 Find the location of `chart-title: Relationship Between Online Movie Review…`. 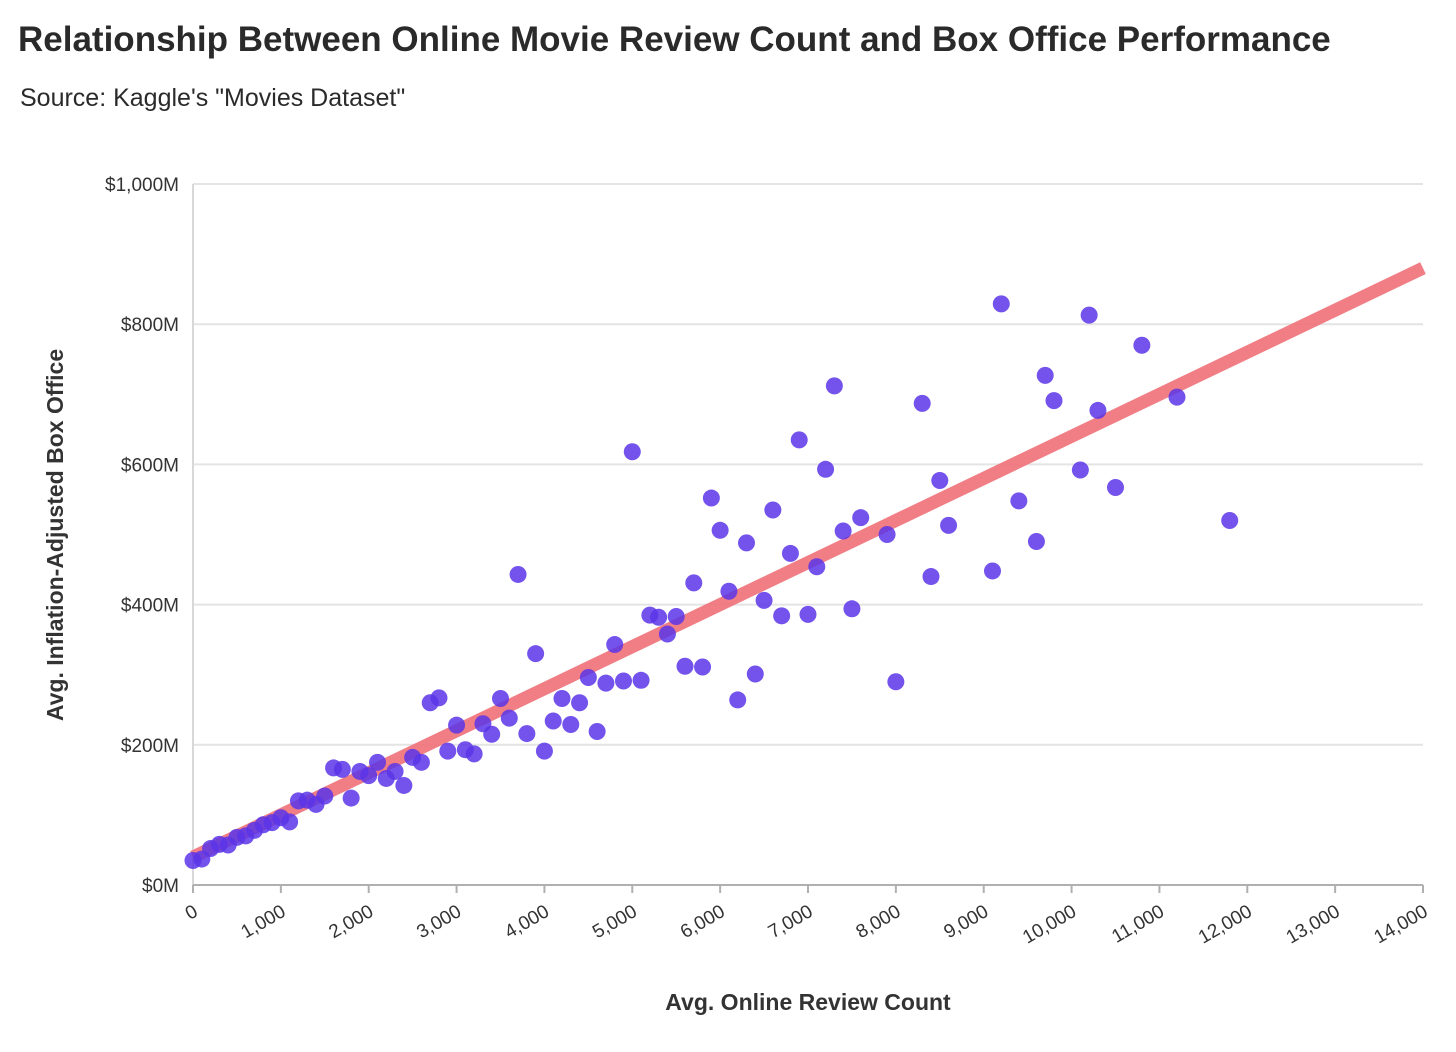

chart-title: Relationship Between Online Movie Review… is located at coordinates (674, 39).